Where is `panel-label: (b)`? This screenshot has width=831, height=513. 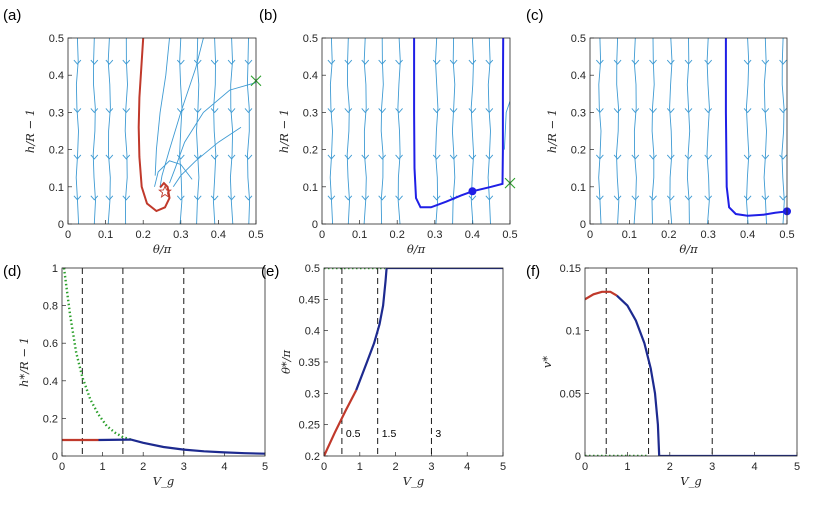
panel-label: (b) is located at coordinates (268, 15).